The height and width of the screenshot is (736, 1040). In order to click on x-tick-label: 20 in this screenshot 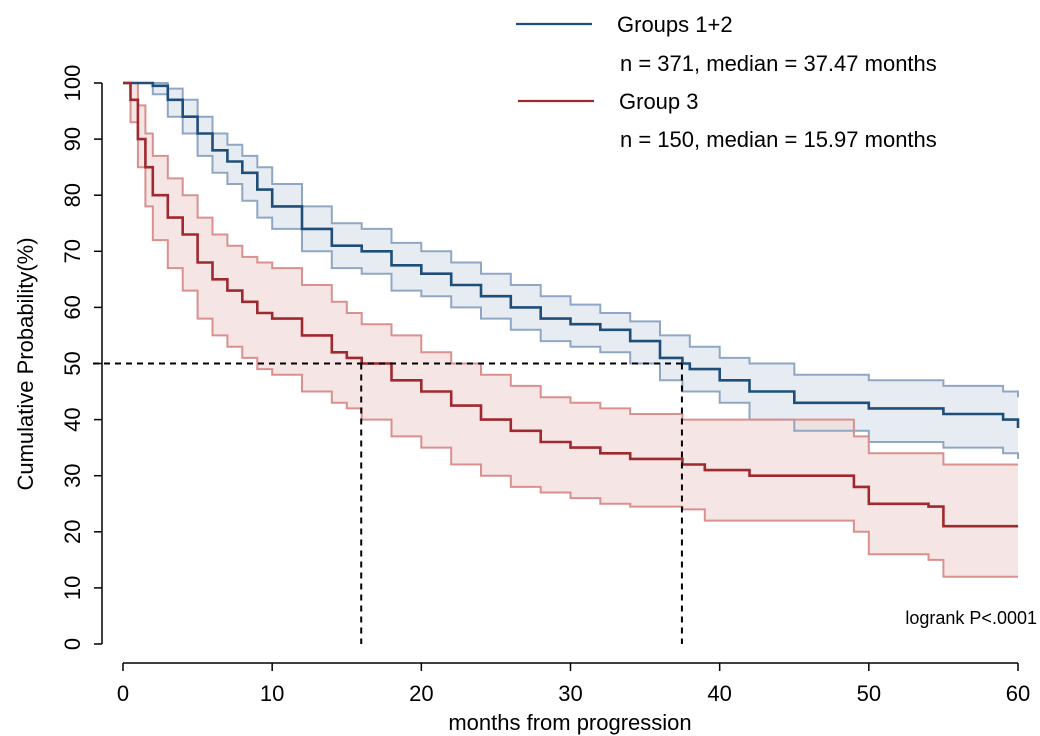, I will do `click(421, 693)`.